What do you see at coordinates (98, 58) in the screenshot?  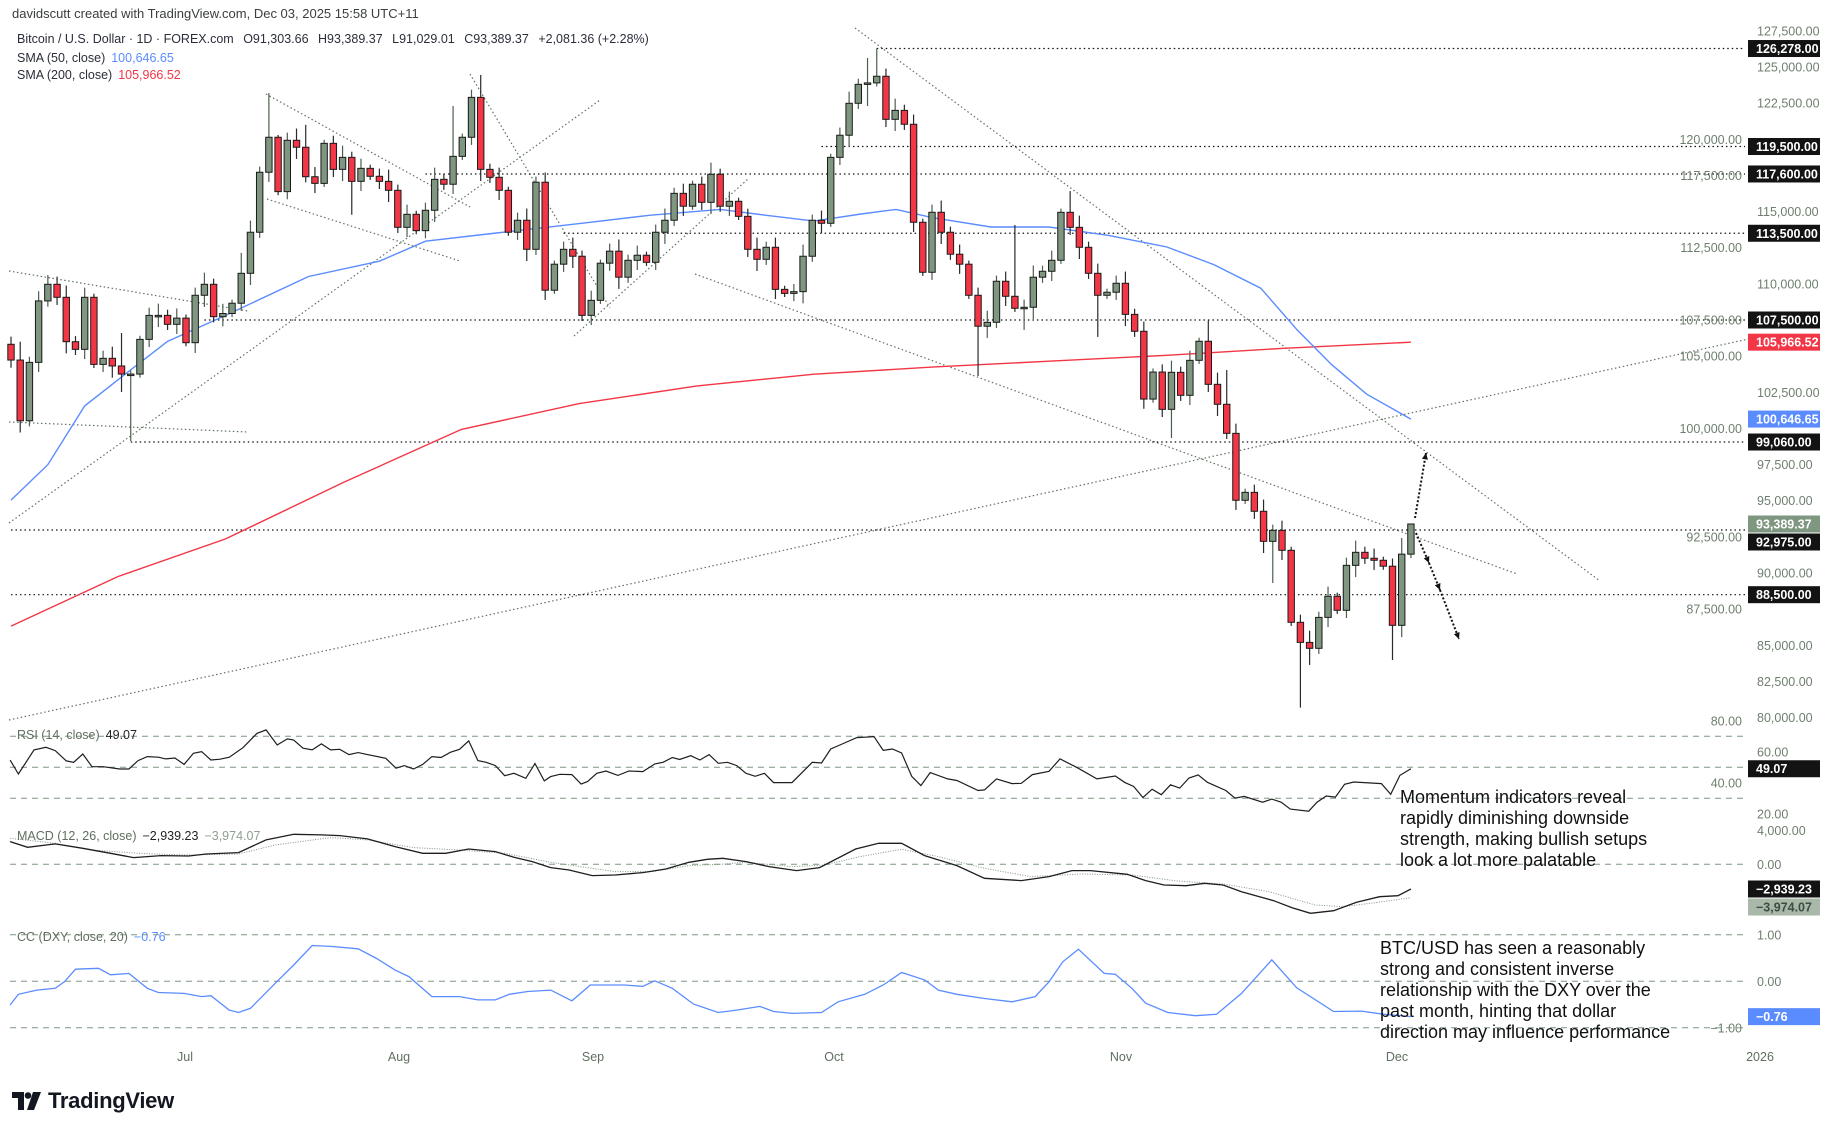 I see `sma50-legend: SMA (50, close) 100,646.65` at bounding box center [98, 58].